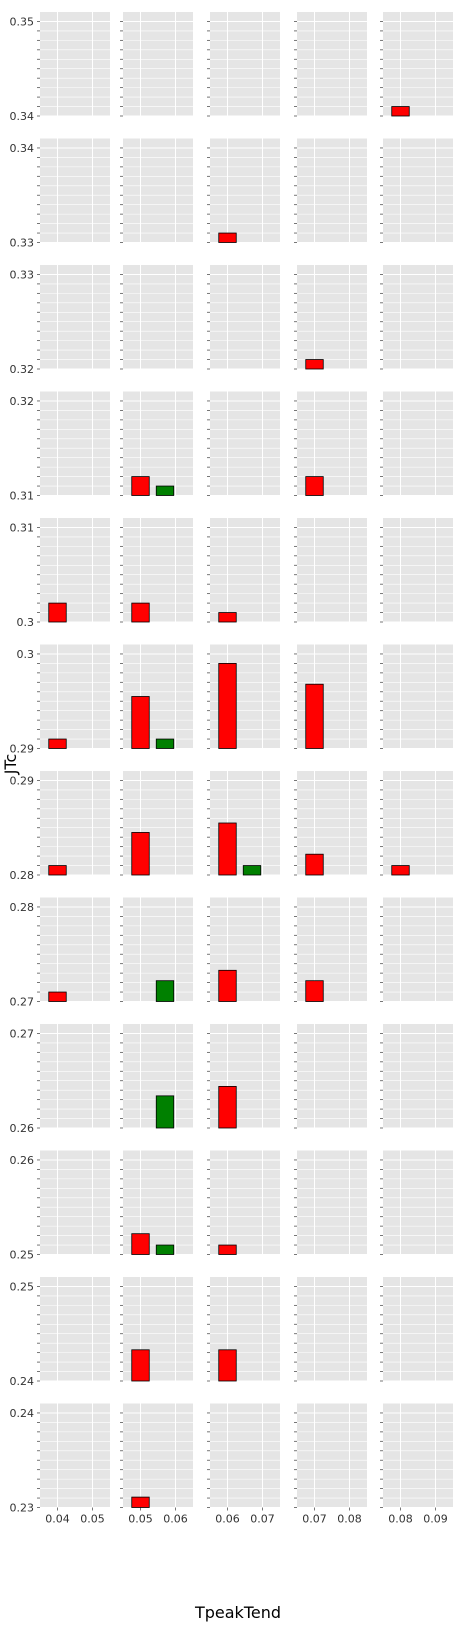  I want to click on x-axis-label: TpeakTend, so click(237, 1612).